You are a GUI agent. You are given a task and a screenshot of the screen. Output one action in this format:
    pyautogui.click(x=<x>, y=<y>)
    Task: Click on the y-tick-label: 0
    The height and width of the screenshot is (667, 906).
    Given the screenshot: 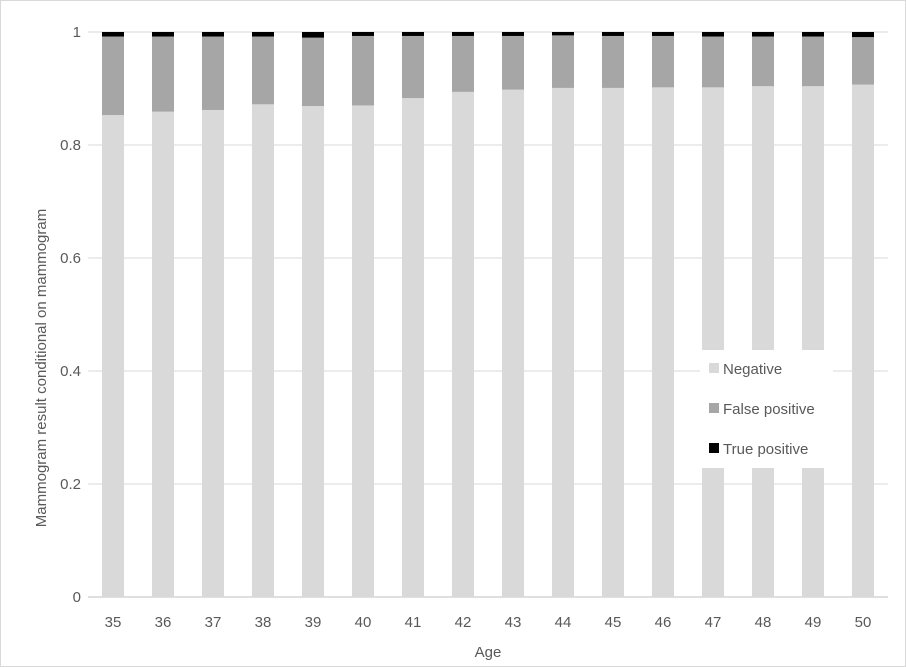 What is the action you would take?
    pyautogui.click(x=77, y=597)
    